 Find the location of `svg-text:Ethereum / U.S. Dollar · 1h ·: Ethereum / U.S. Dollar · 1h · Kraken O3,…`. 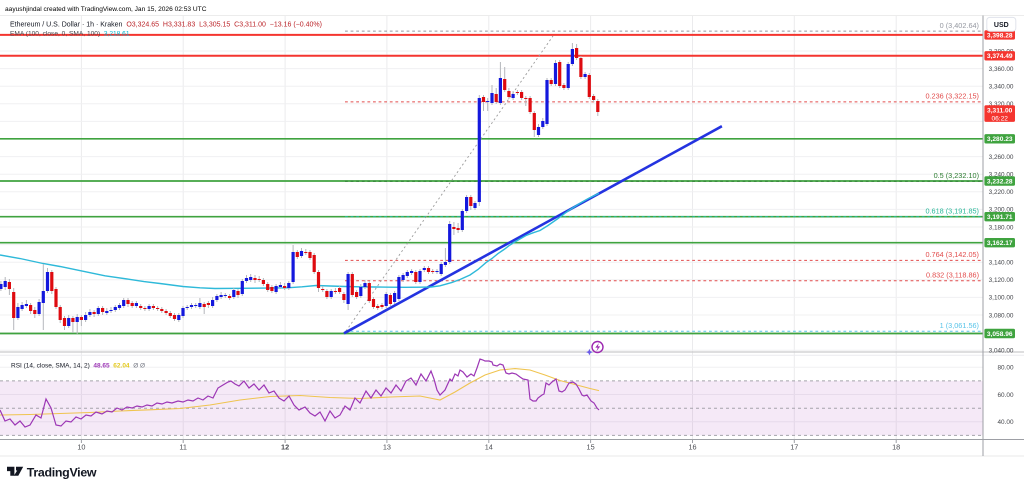

svg-text:Ethereum / U.S. Dollar · 1h ·: Ethereum / U.S. Dollar · 1h · Kraken O3,… is located at coordinates (166, 25).